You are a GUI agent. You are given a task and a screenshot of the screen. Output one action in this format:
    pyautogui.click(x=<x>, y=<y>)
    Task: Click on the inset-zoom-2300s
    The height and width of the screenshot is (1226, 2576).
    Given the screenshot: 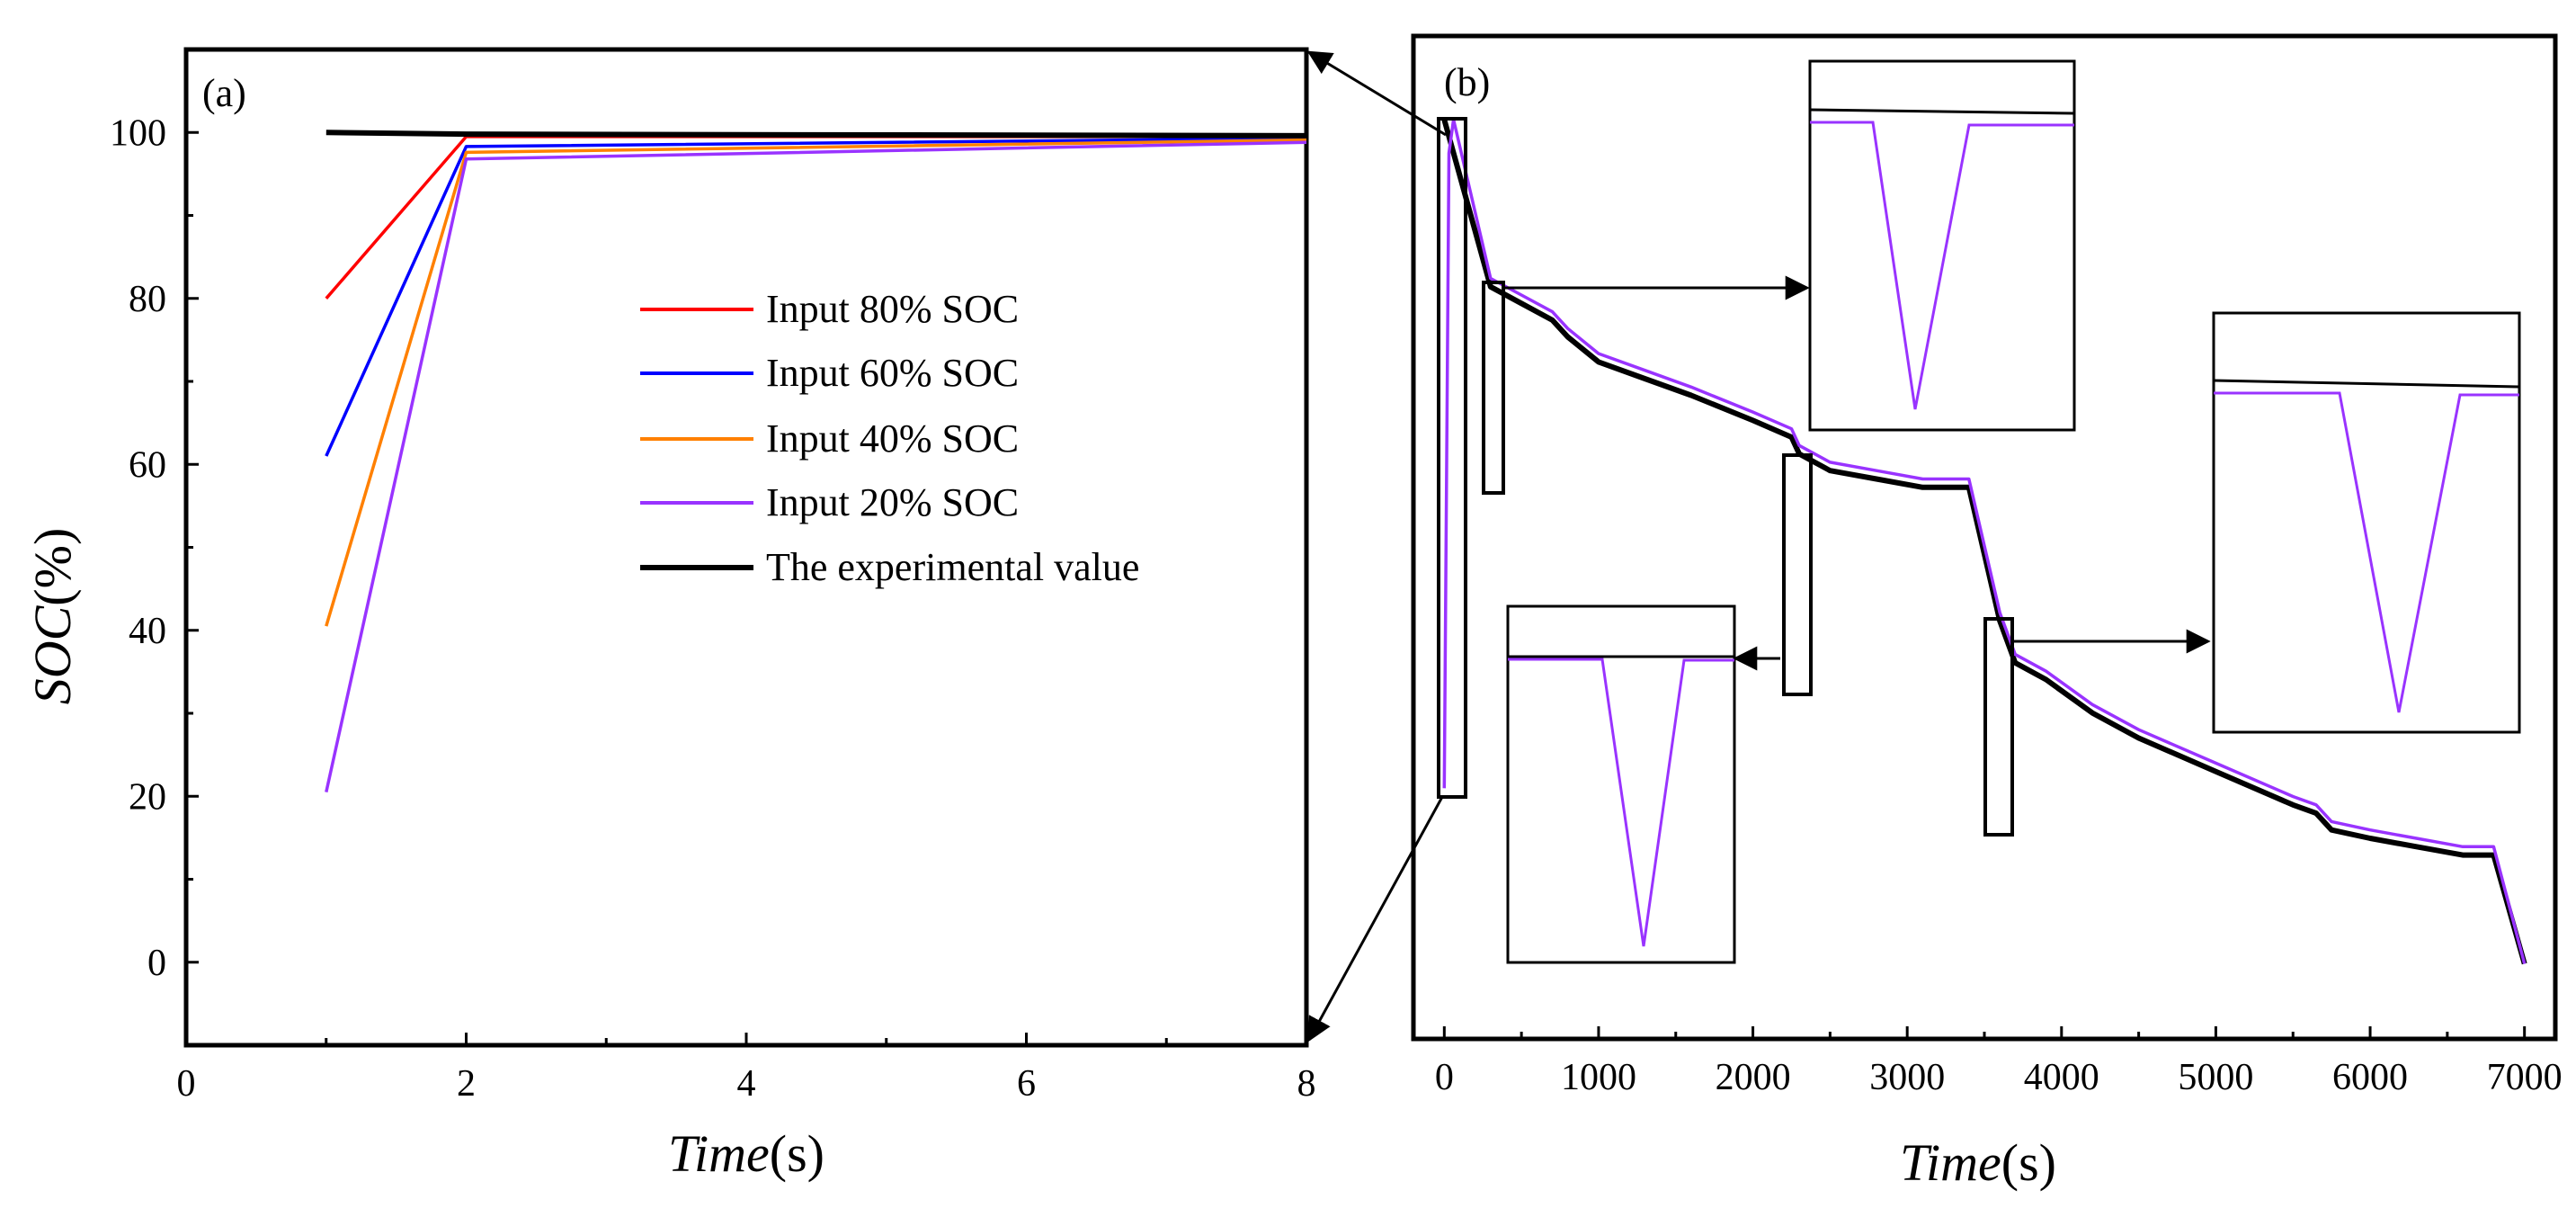 What is the action you would take?
    pyautogui.click(x=1621, y=784)
    